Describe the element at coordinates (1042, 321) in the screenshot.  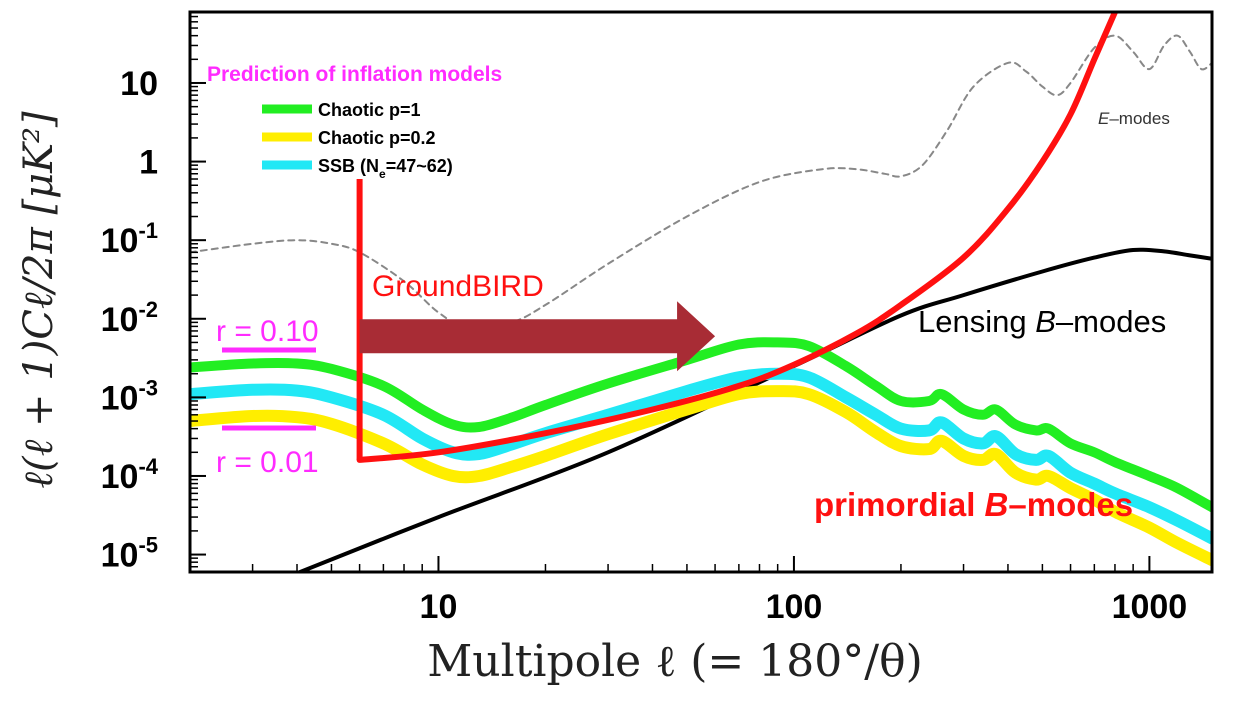
I see `lensing-label: Lensing B–modes` at that location.